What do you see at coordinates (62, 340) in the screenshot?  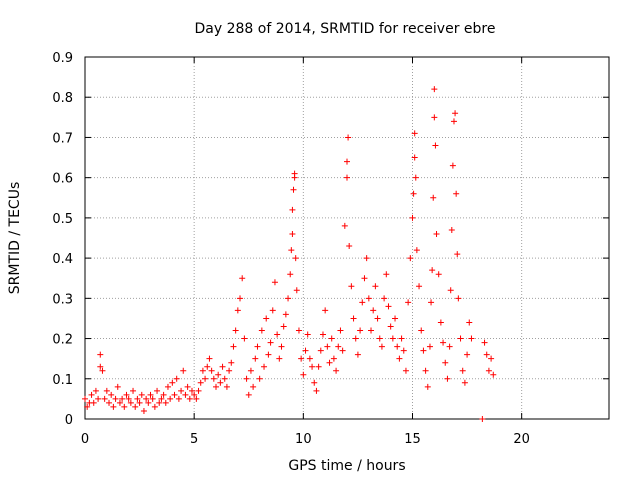 I see `y-tick-label: 0.2` at bounding box center [62, 340].